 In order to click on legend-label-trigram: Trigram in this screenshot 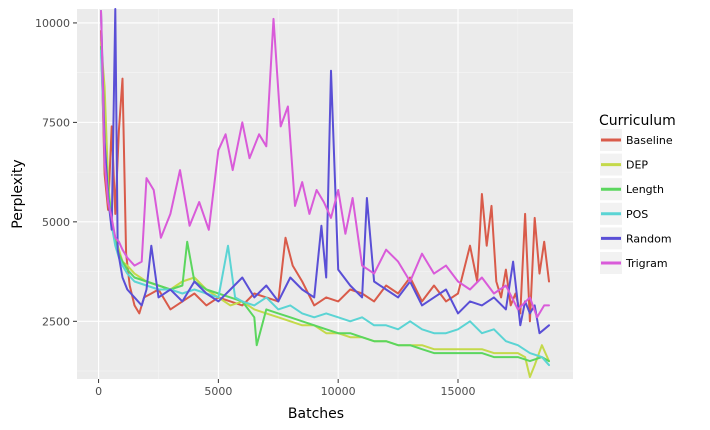, I will do `click(646, 263)`.